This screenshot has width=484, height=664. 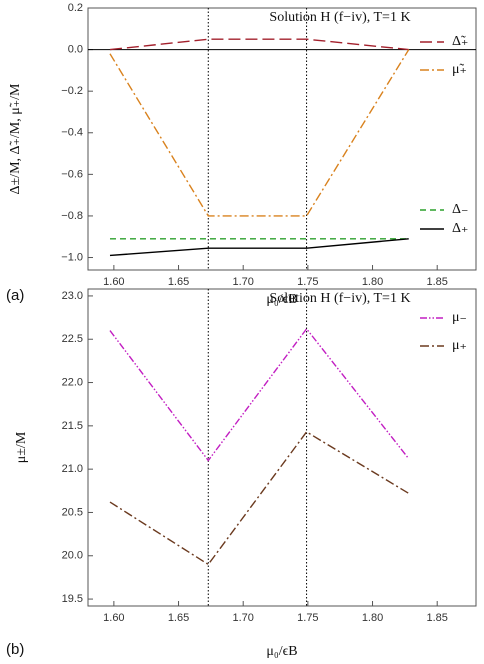 I want to click on y-tick-label: 22.5, so click(x=72, y=339).